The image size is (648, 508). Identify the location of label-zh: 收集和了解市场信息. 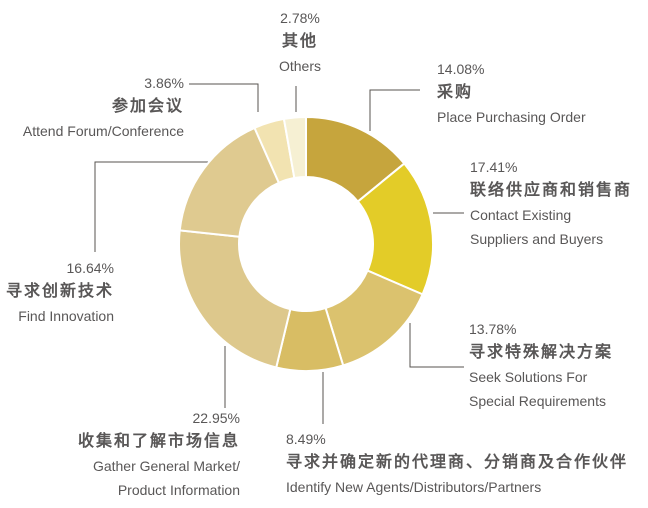
(158, 441).